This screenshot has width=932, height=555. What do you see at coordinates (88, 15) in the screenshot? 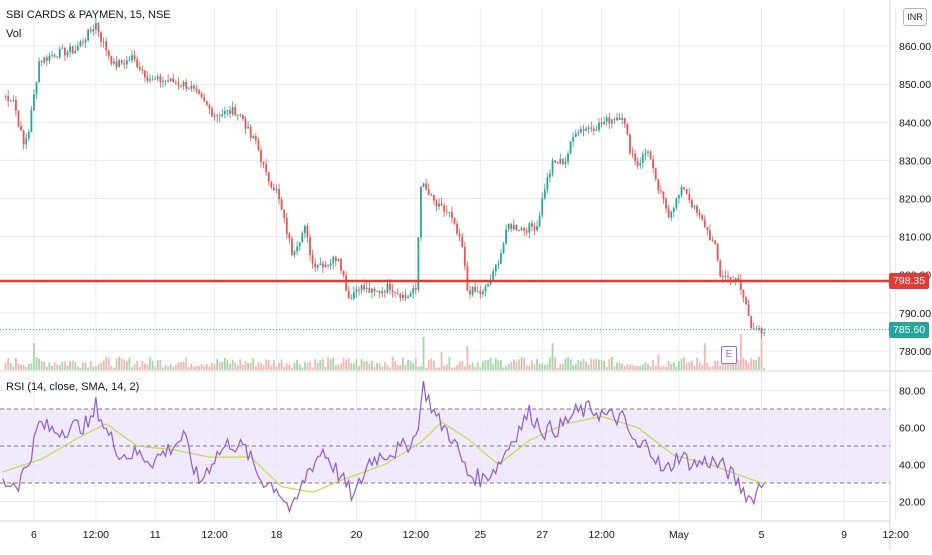
I see `symbol-title: SBI CARDS & PAYMEN, 15, NSE` at bounding box center [88, 15].